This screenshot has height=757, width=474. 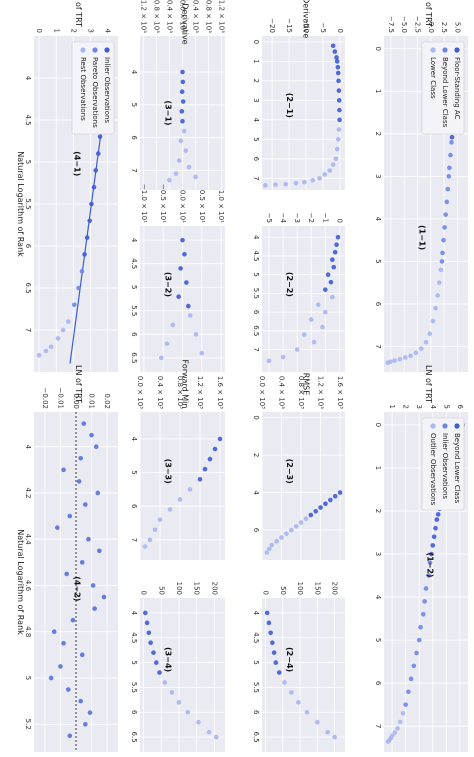 I want to click on y-tick-label: −1.0 × 10¹, so click(x=144, y=203).